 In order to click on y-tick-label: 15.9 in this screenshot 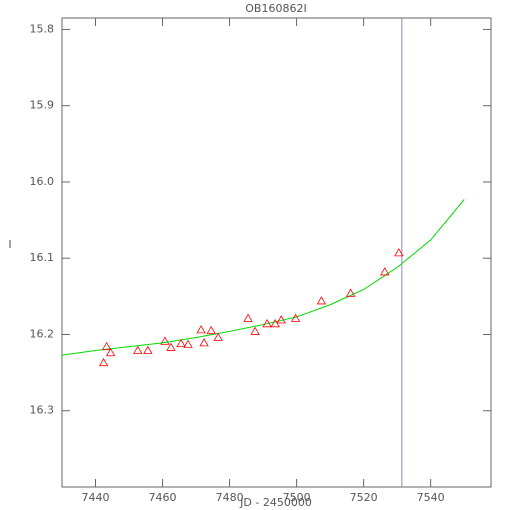, I will do `click(42, 105)`.